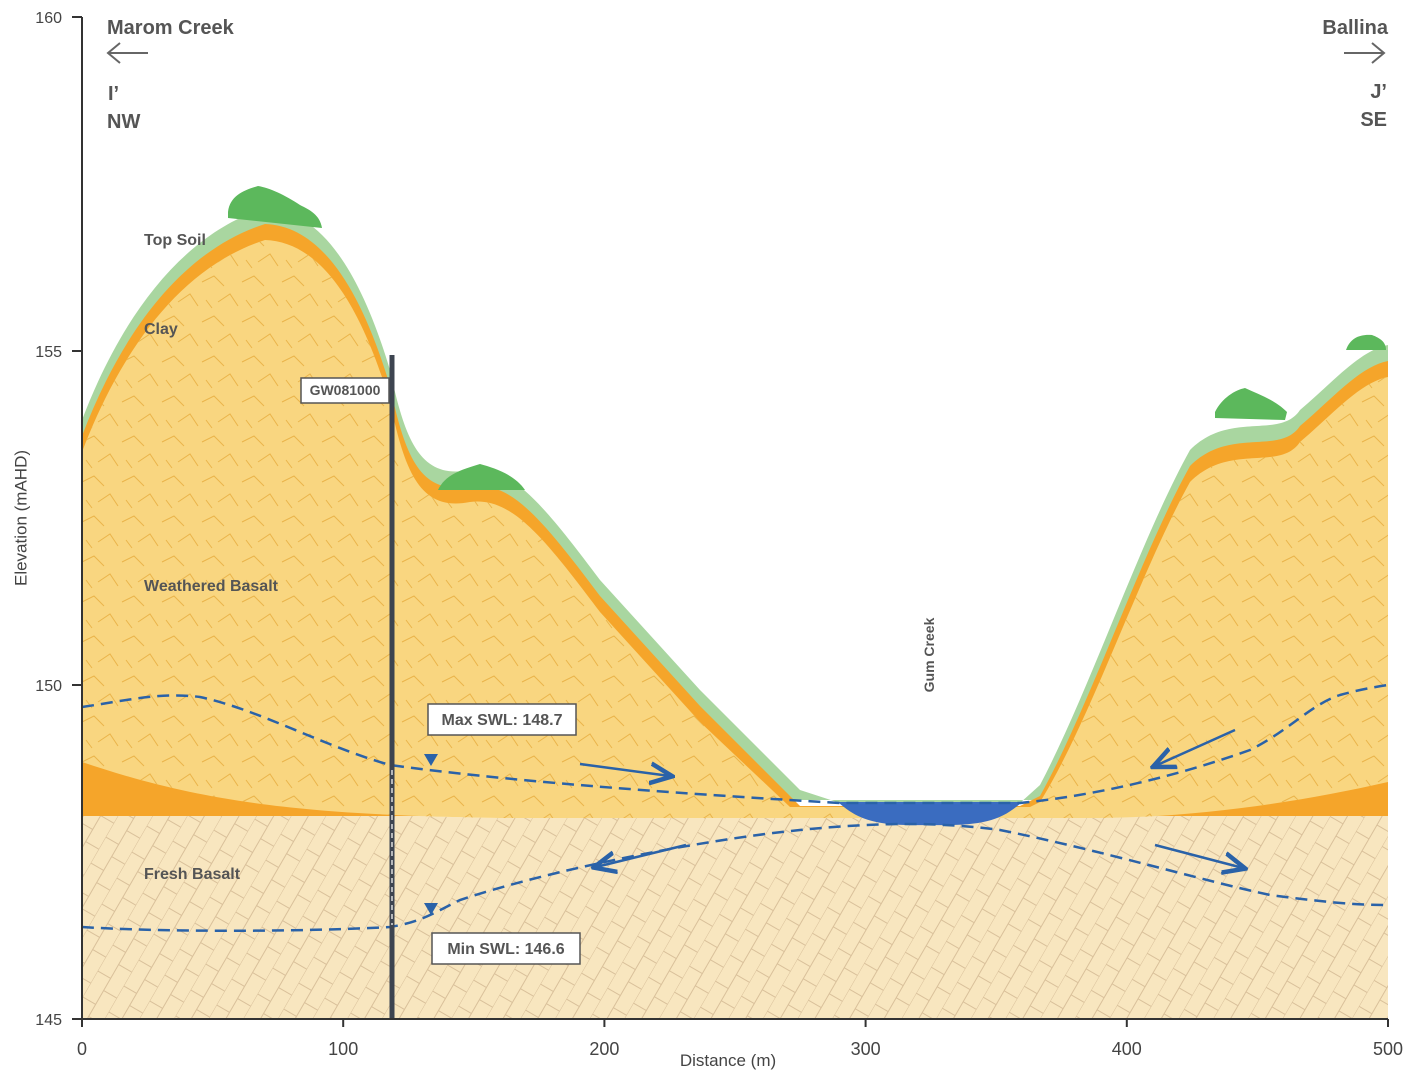 The image size is (1422, 1072). Describe the element at coordinates (20, 518) in the screenshot. I see `y-axis-title: Elevation (mAHD)` at that location.